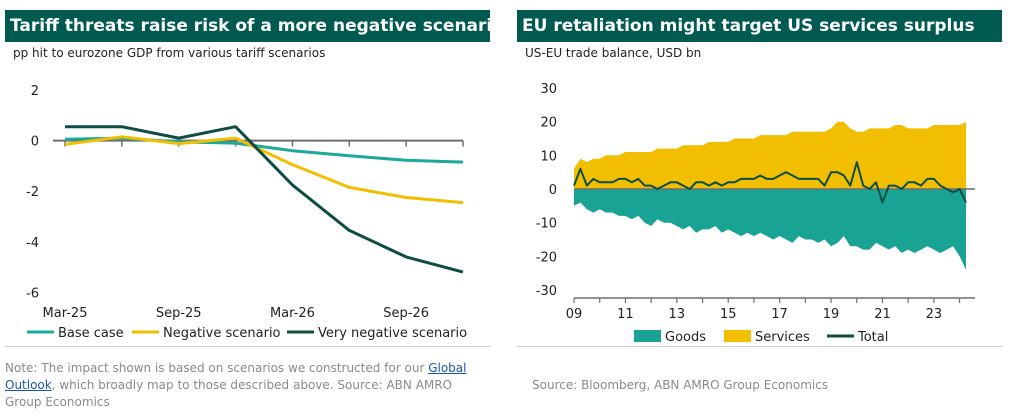 This screenshot has width=1010, height=416. I want to click on x-tick-label: 11, so click(625, 314).